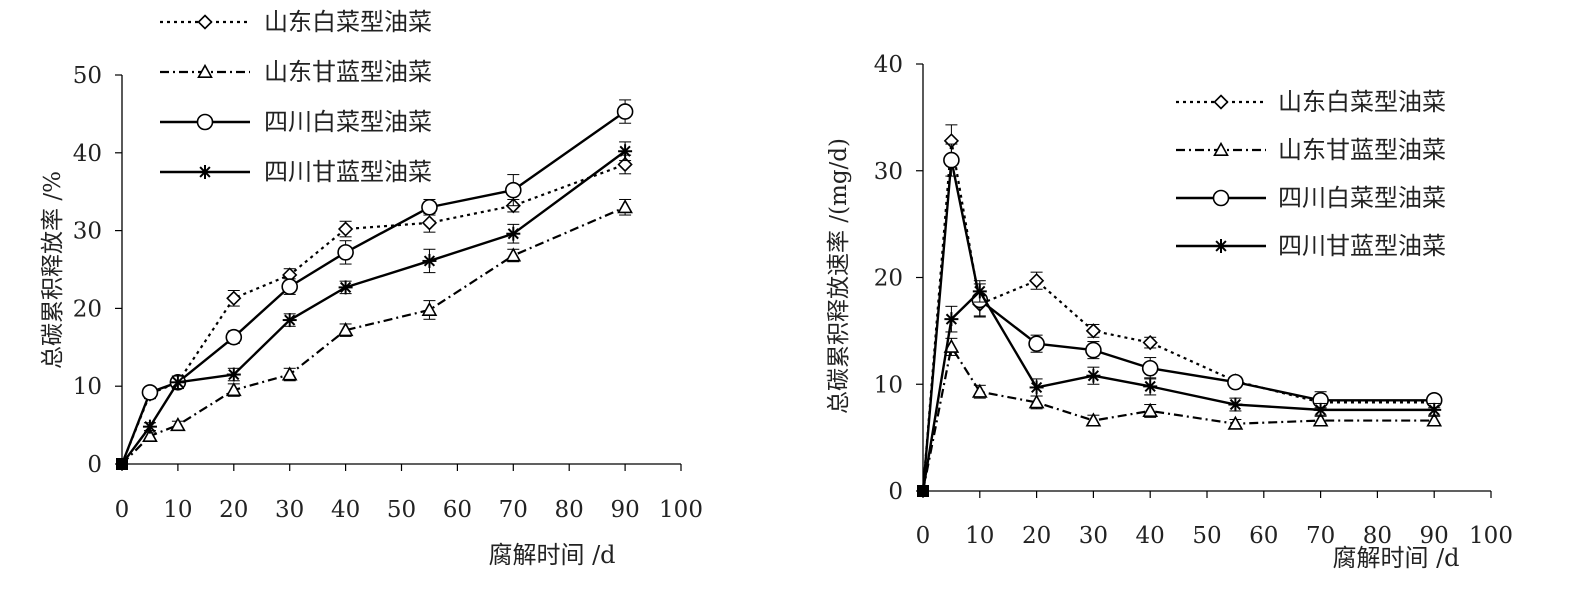 The width and height of the screenshot is (1588, 601). What do you see at coordinates (979, 536) in the screenshot?
I see `x-tick-label: 10` at bounding box center [979, 536].